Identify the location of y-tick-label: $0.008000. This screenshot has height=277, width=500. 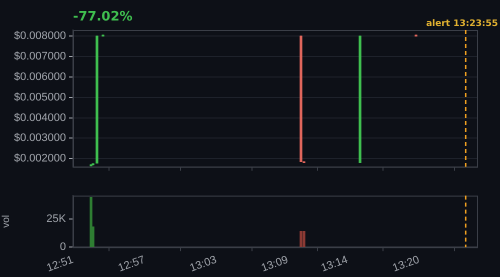
(40, 36).